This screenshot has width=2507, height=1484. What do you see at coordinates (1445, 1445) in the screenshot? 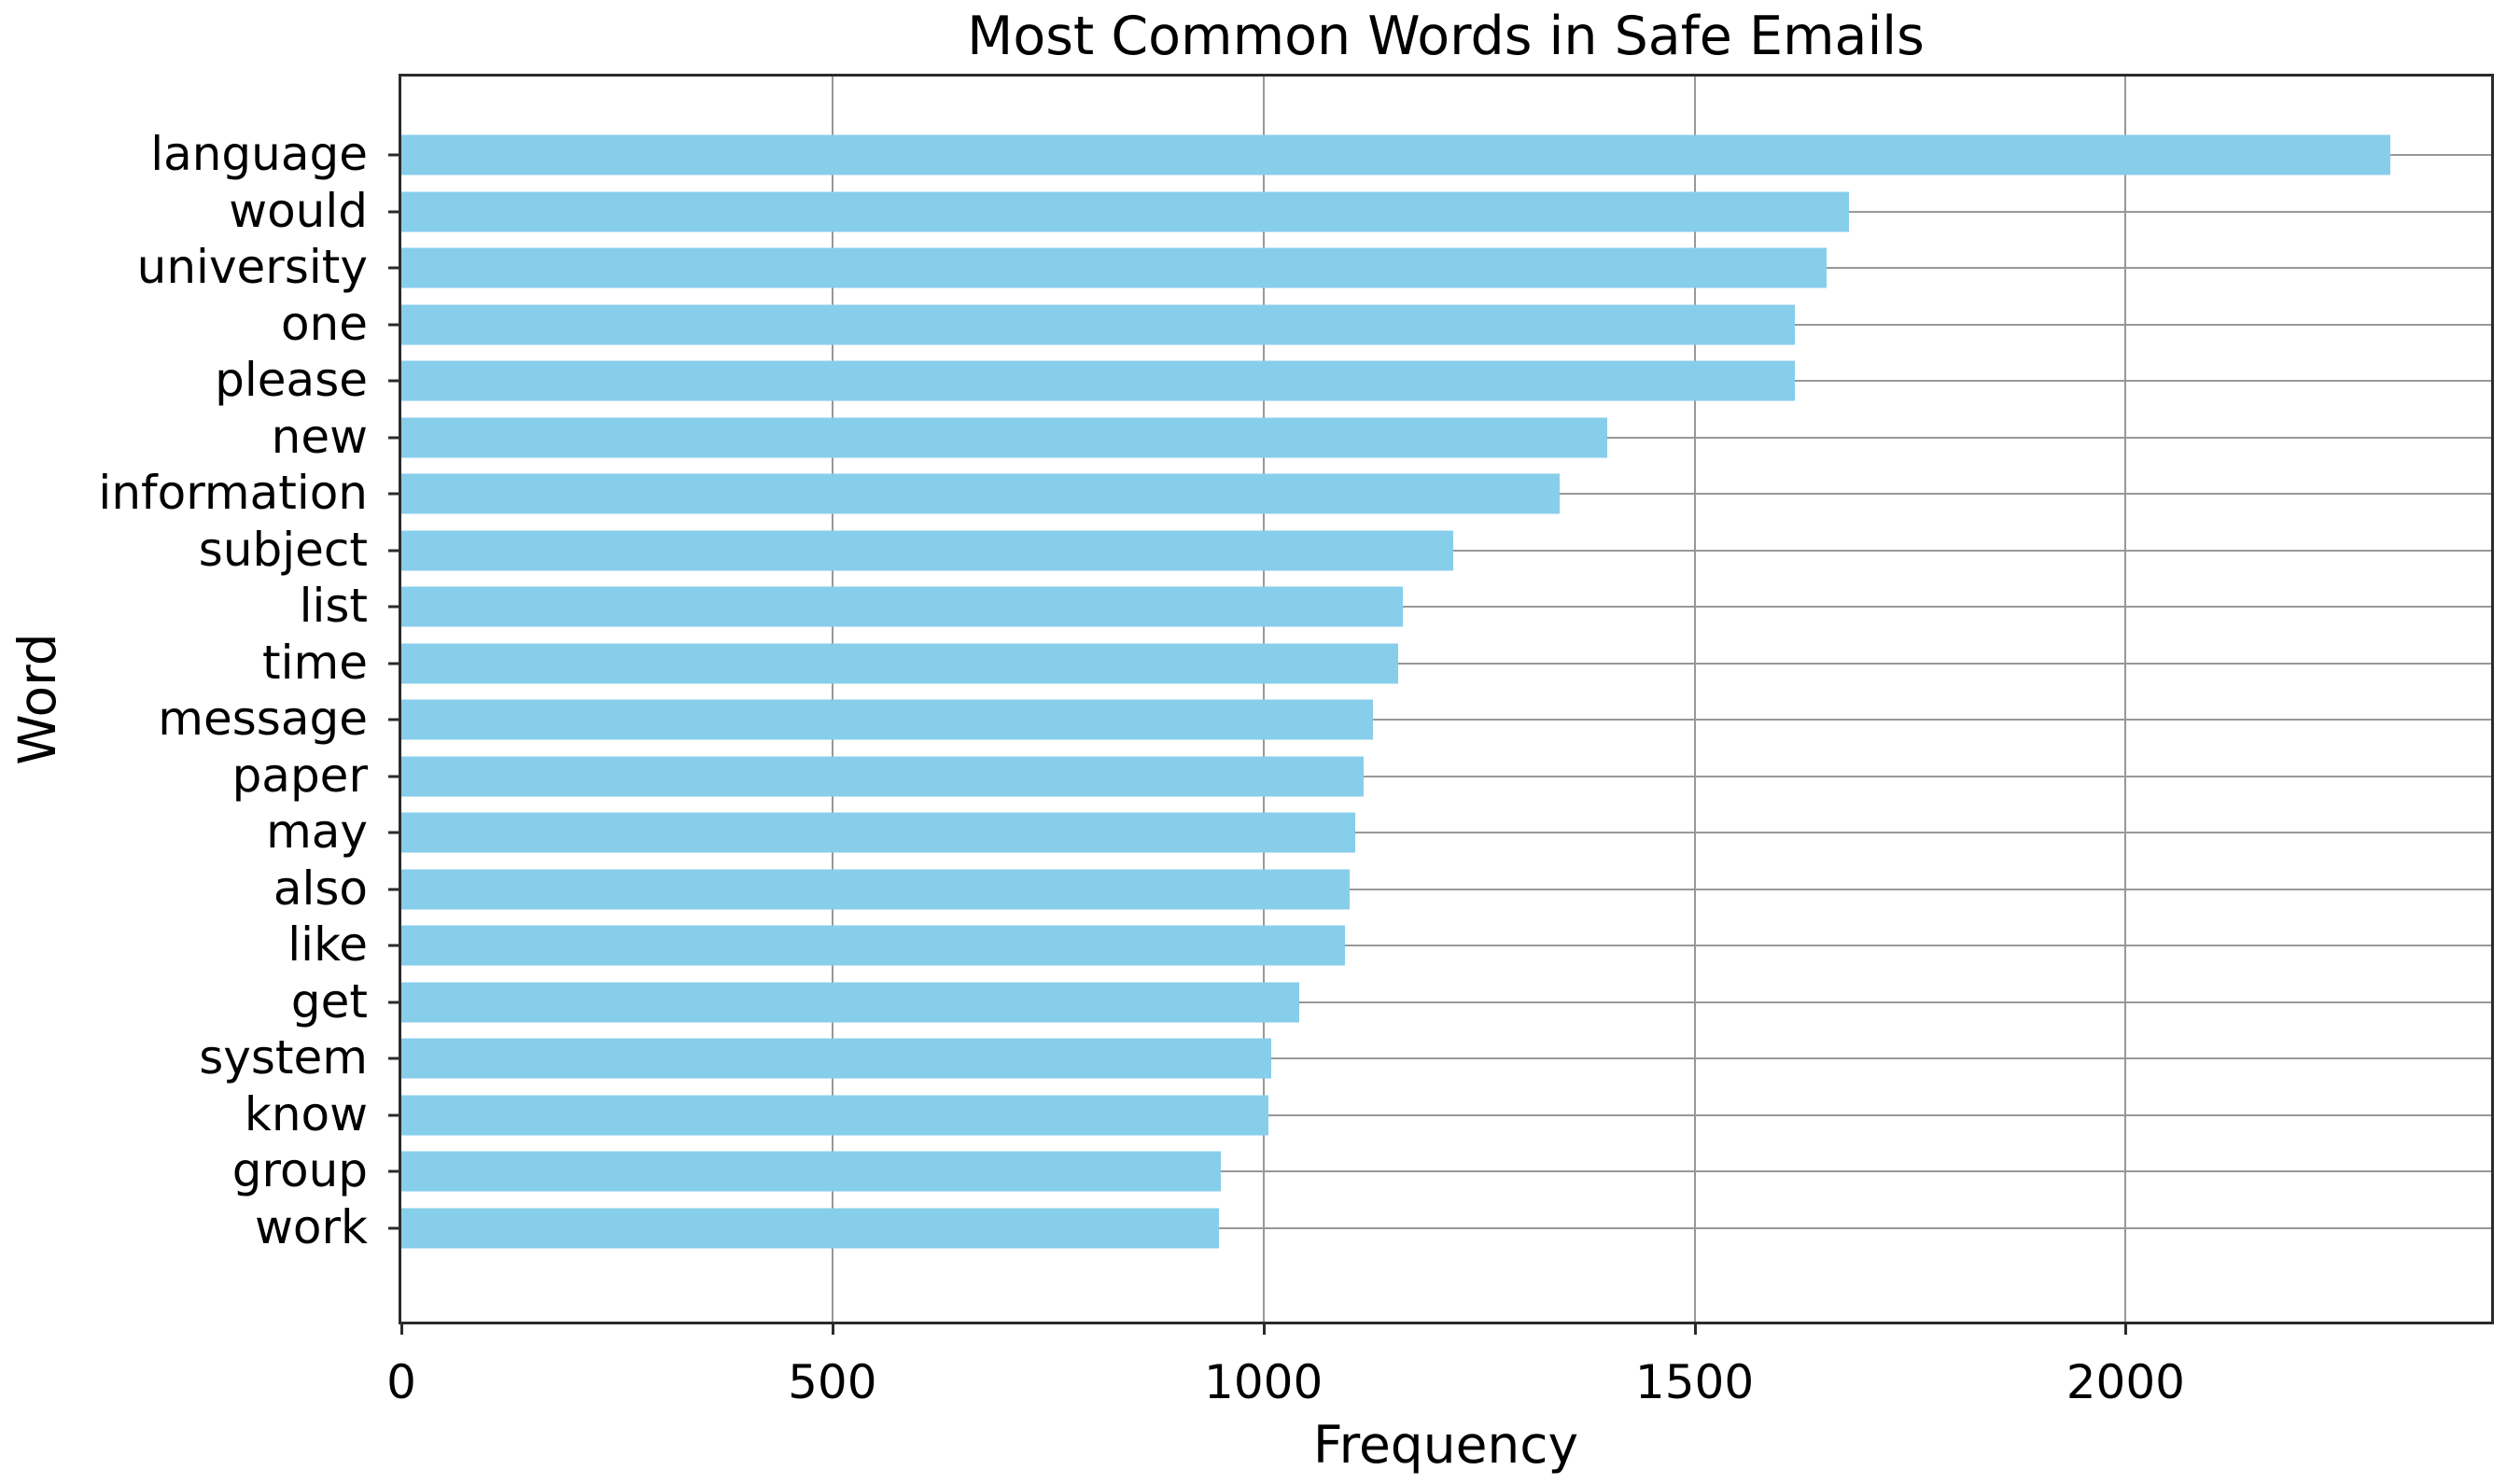
I see `x-axis-label: Frequency` at bounding box center [1445, 1445].